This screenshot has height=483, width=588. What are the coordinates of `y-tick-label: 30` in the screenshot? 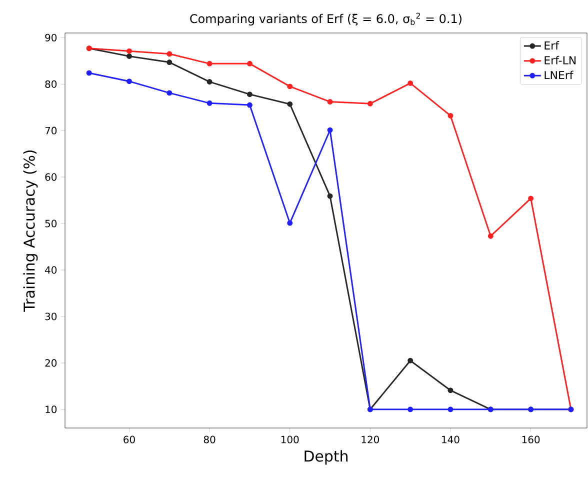 It's located at (51, 316).